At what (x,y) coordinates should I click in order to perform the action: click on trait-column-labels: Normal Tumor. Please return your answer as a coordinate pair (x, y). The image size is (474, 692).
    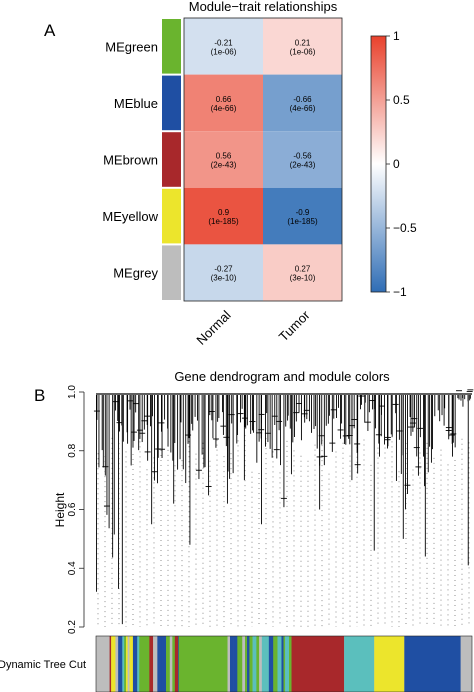
    Looking at the image, I should click on (253, 327).